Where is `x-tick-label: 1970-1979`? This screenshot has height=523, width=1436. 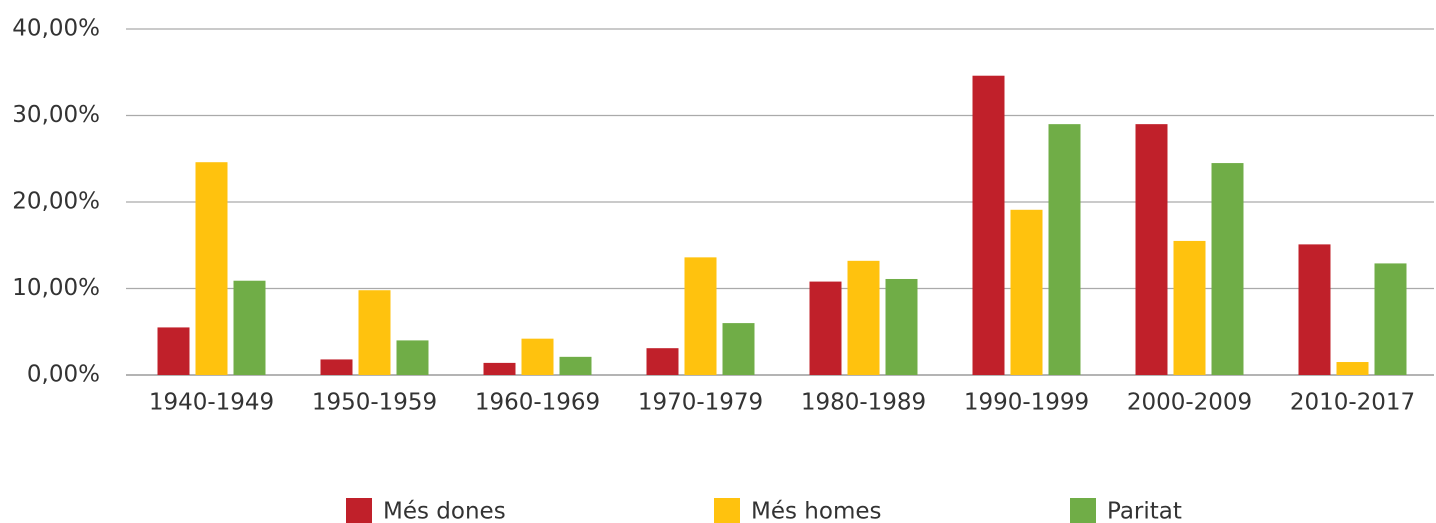 x-tick-label: 1970-1979 is located at coordinates (700, 403).